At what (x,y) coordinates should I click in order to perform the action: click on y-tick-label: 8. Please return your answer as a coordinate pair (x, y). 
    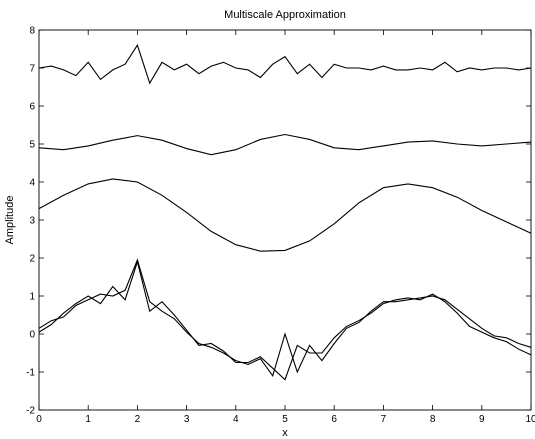
    Looking at the image, I should click on (32, 31).